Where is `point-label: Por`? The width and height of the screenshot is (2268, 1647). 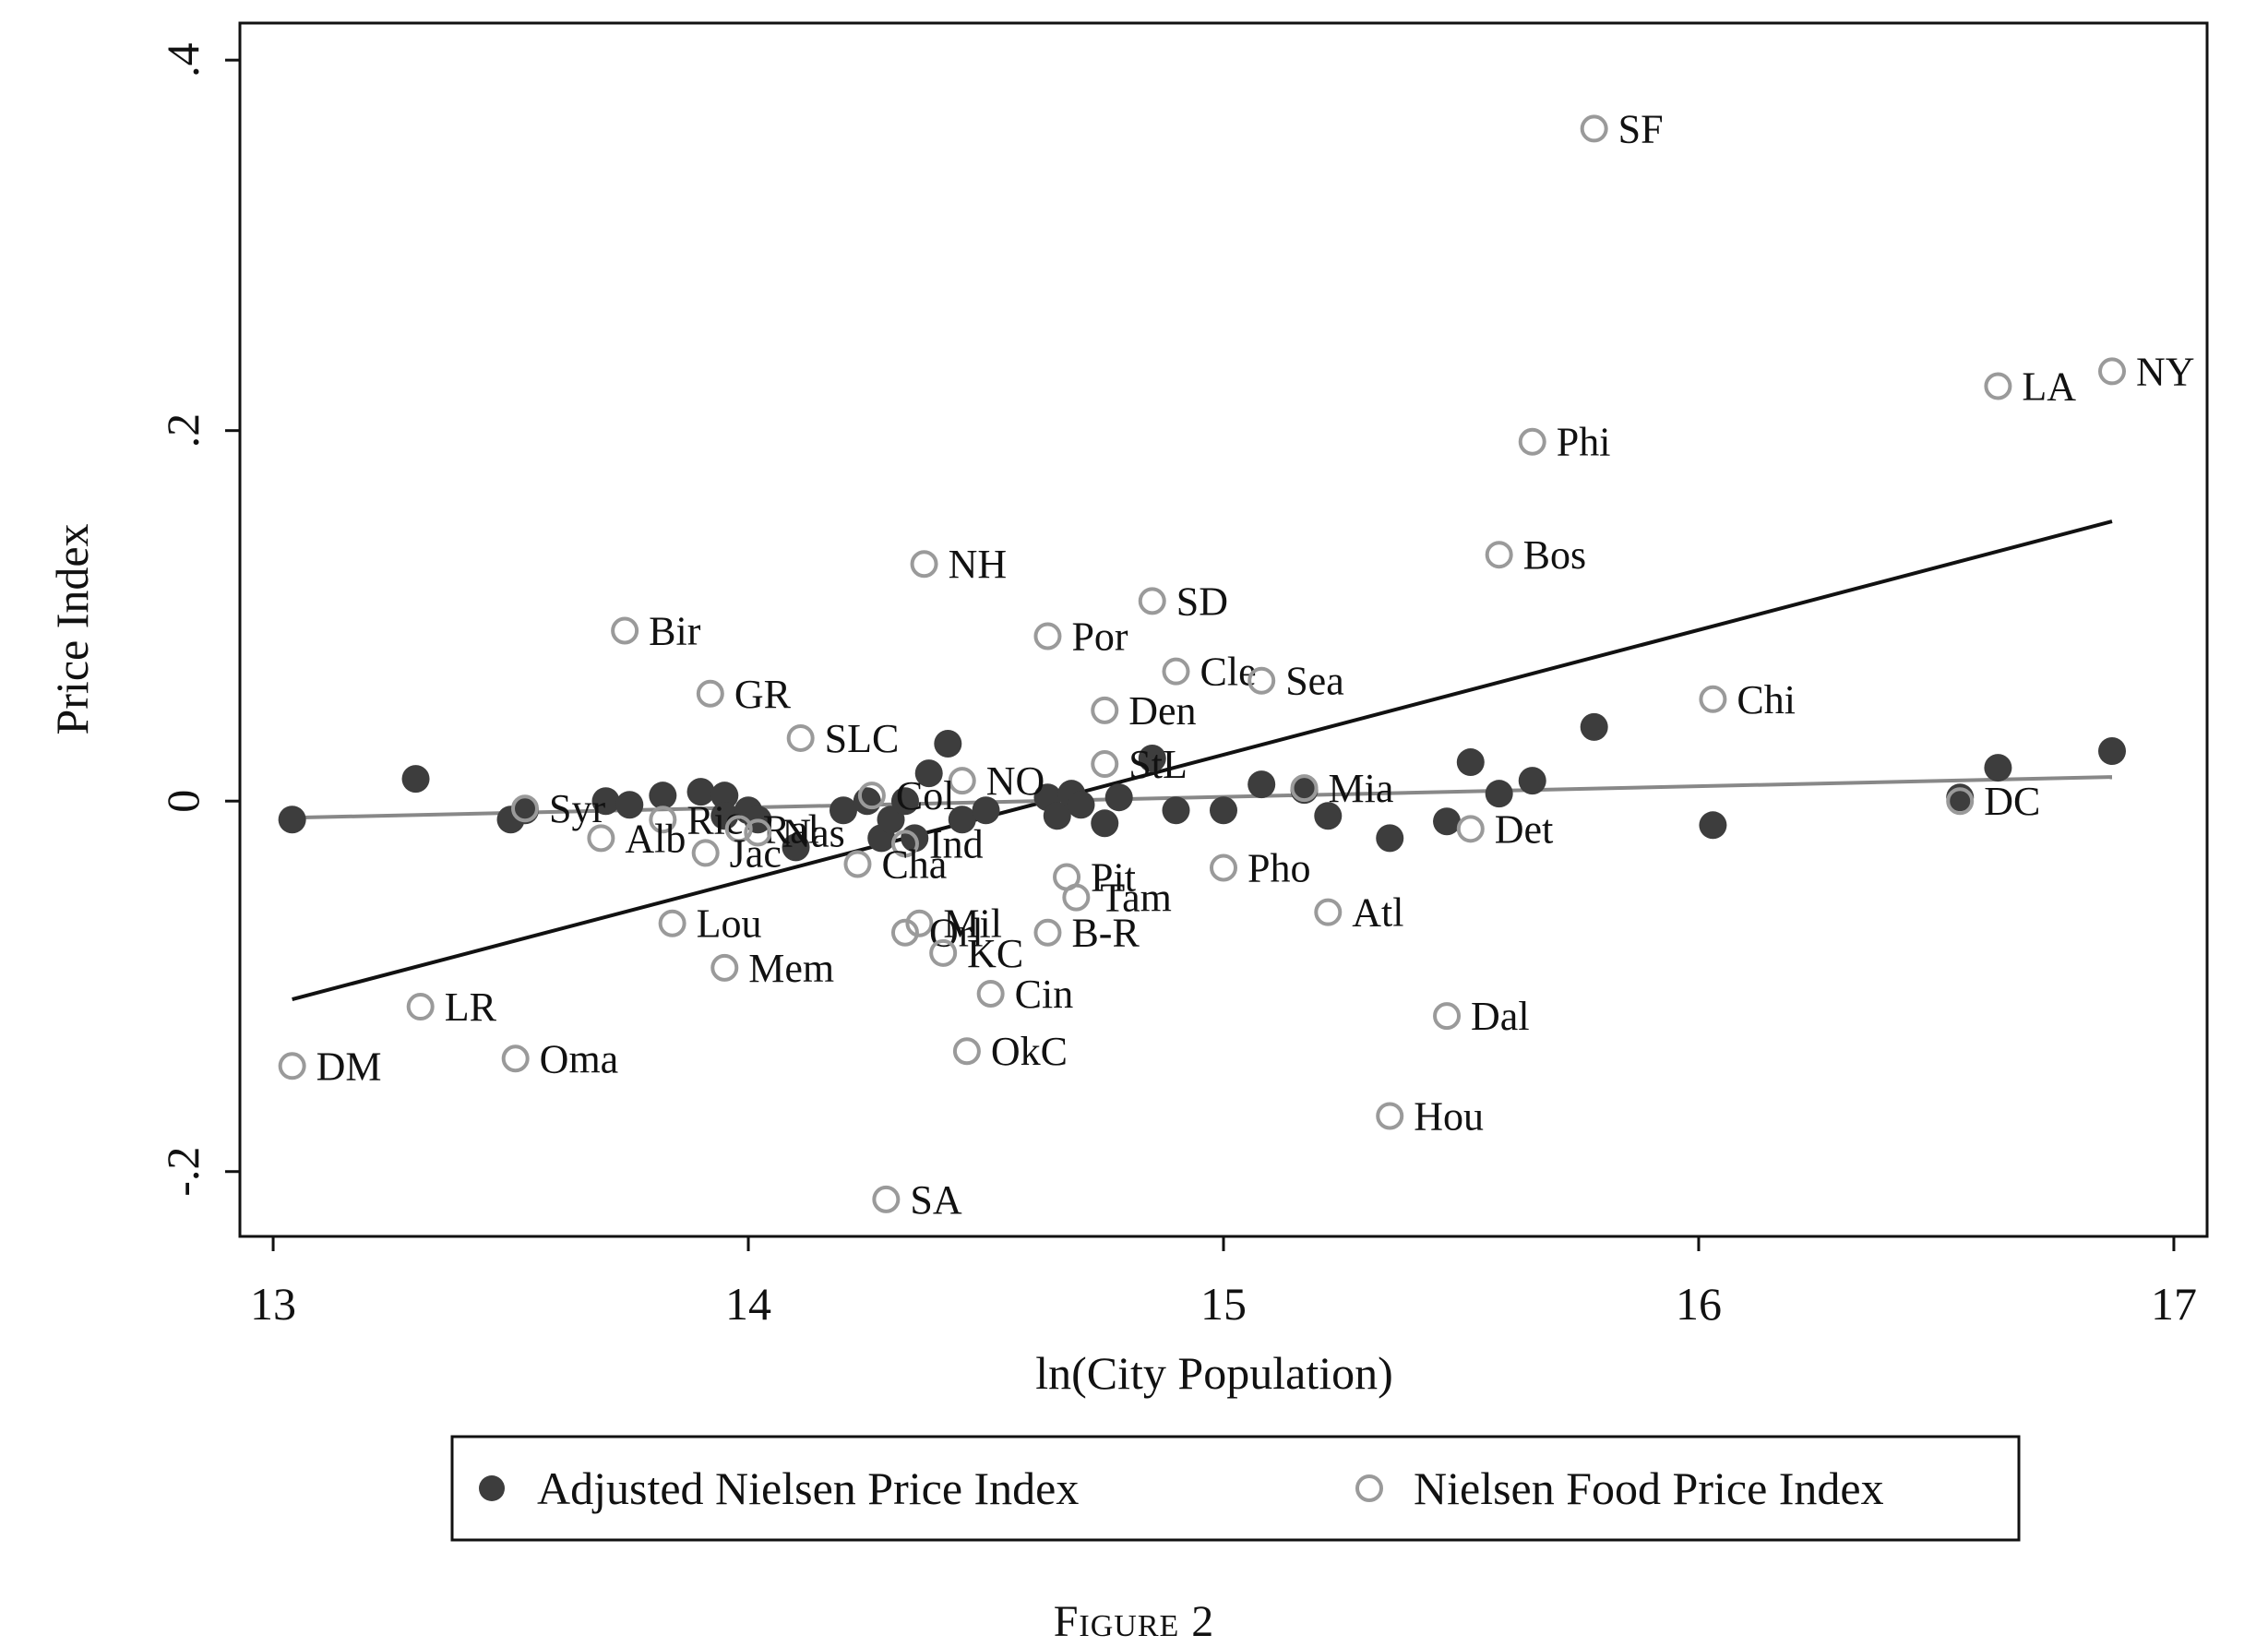 point-label: Por is located at coordinates (1099, 637).